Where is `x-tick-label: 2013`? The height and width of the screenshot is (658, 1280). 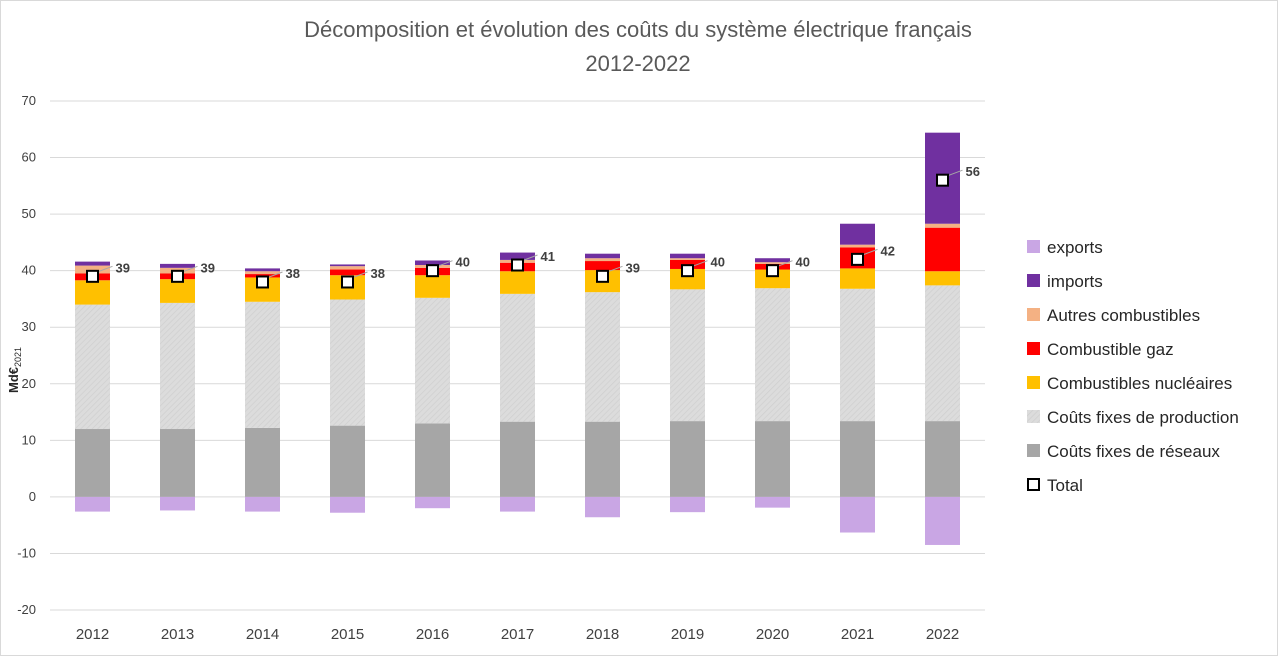 x-tick-label: 2013 is located at coordinates (177, 634).